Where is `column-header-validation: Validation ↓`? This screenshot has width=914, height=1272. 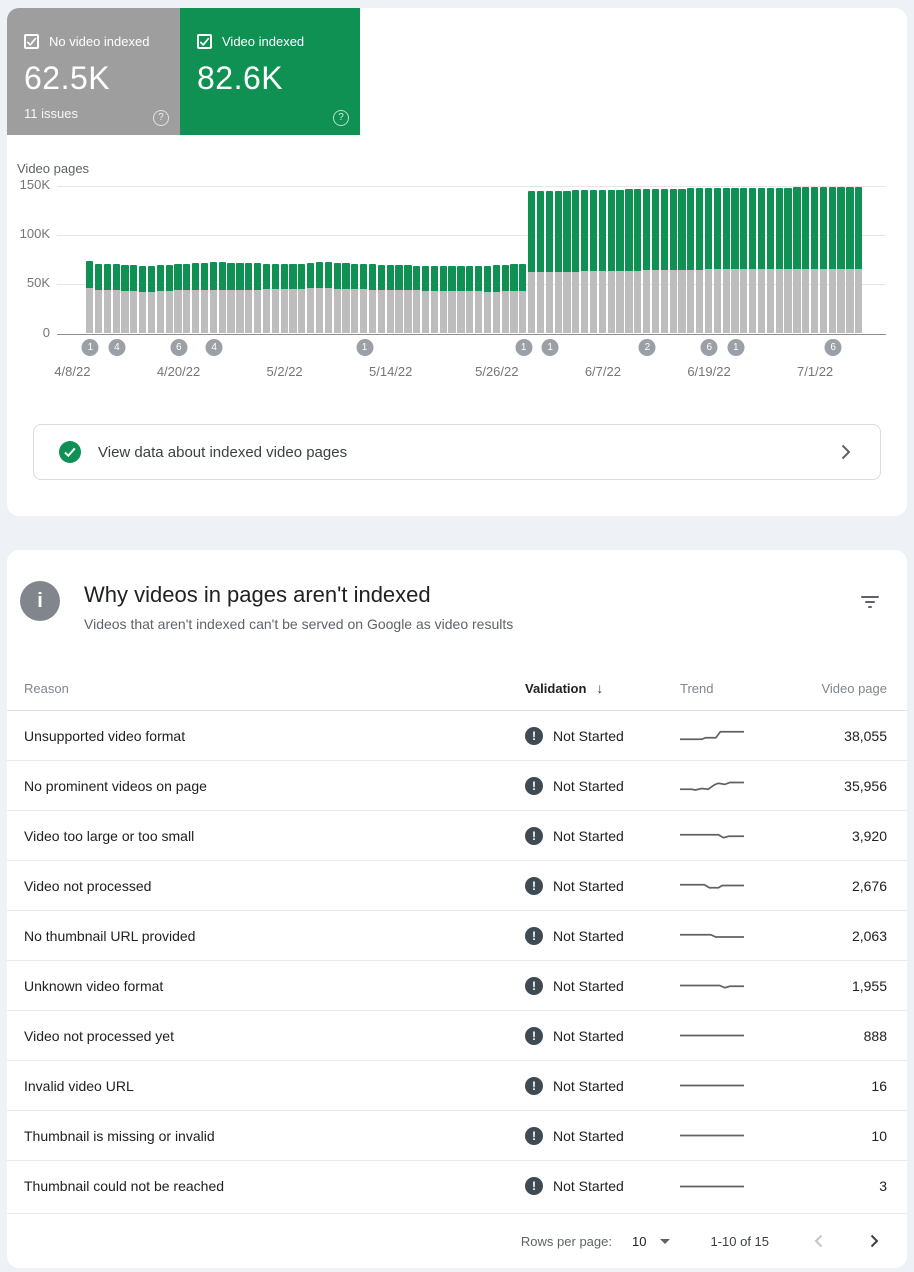 column-header-validation: Validation ↓ is located at coordinates (564, 688).